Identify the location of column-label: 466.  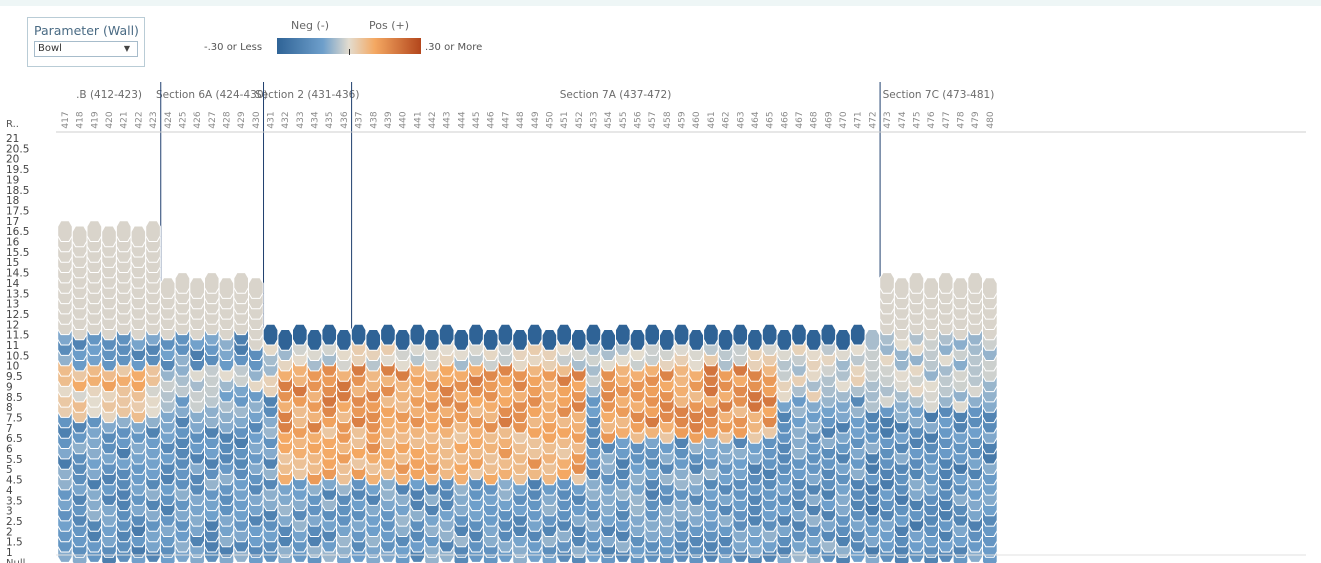
(785, 119).